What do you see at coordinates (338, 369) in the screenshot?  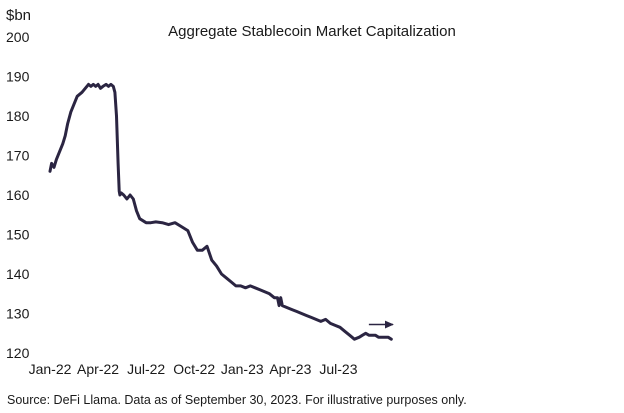 I see `x-tick-label: Jul-23` at bounding box center [338, 369].